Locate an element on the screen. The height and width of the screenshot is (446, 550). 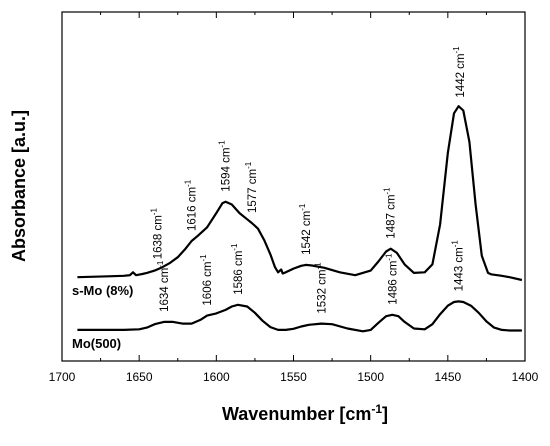
peak-label: 1577 cm-1 is located at coordinates (251, 187).